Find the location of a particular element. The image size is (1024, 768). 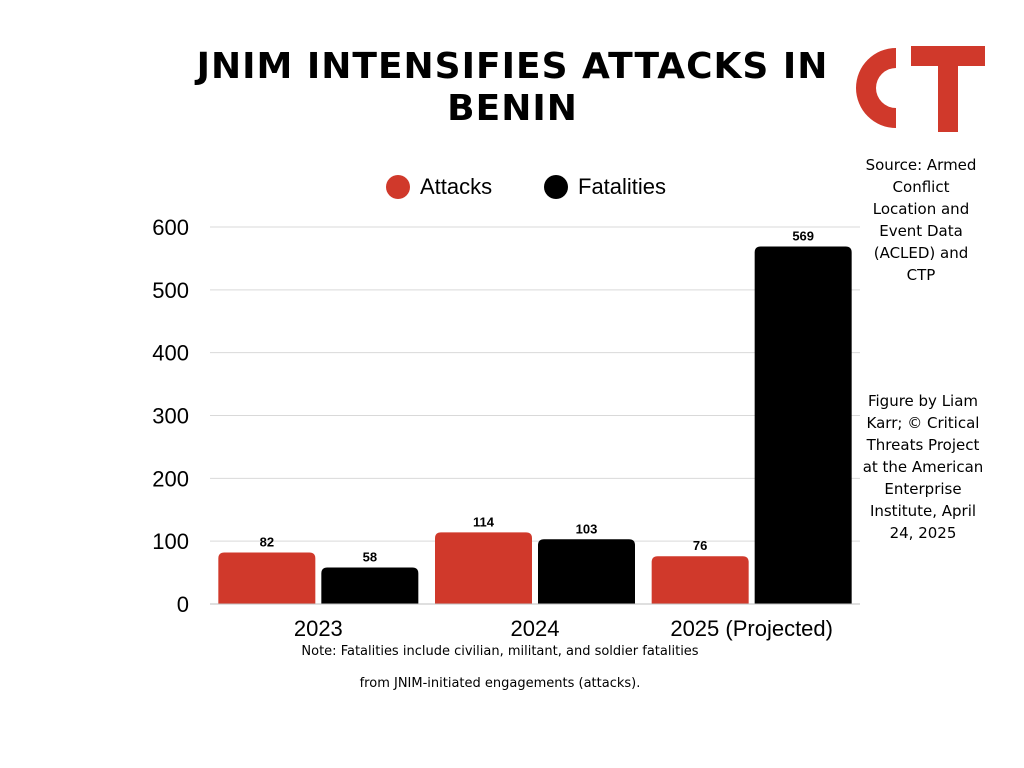

legend-swatch-fatalities is located at coordinates (556, 187).